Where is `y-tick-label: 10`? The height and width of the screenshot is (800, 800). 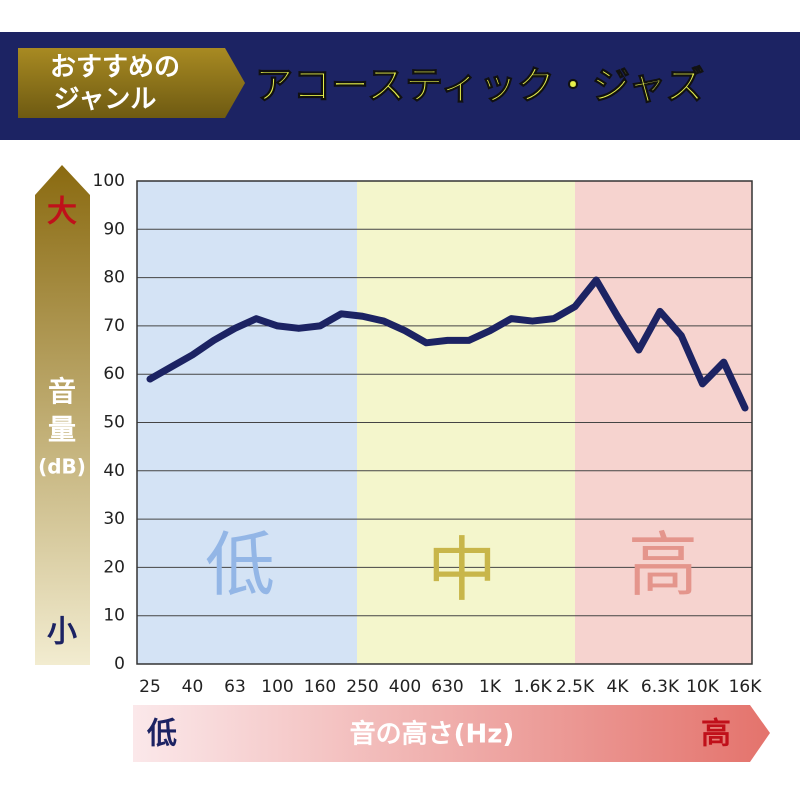 y-tick-label: 10 is located at coordinates (114, 616).